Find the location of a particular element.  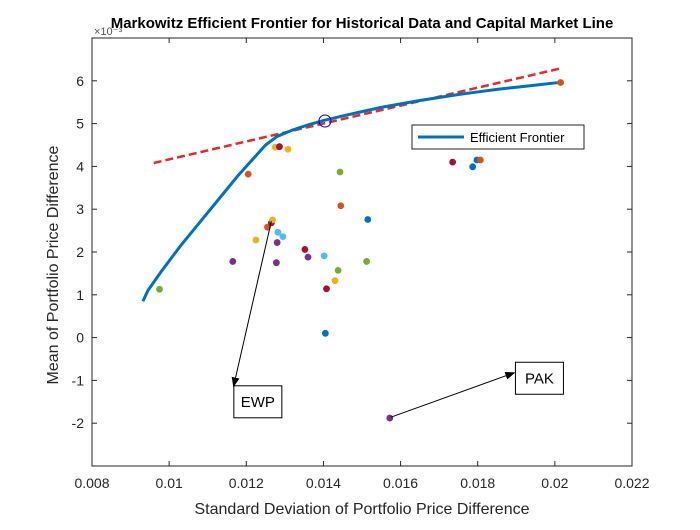

annotation-label: PAK is located at coordinates (539, 378).